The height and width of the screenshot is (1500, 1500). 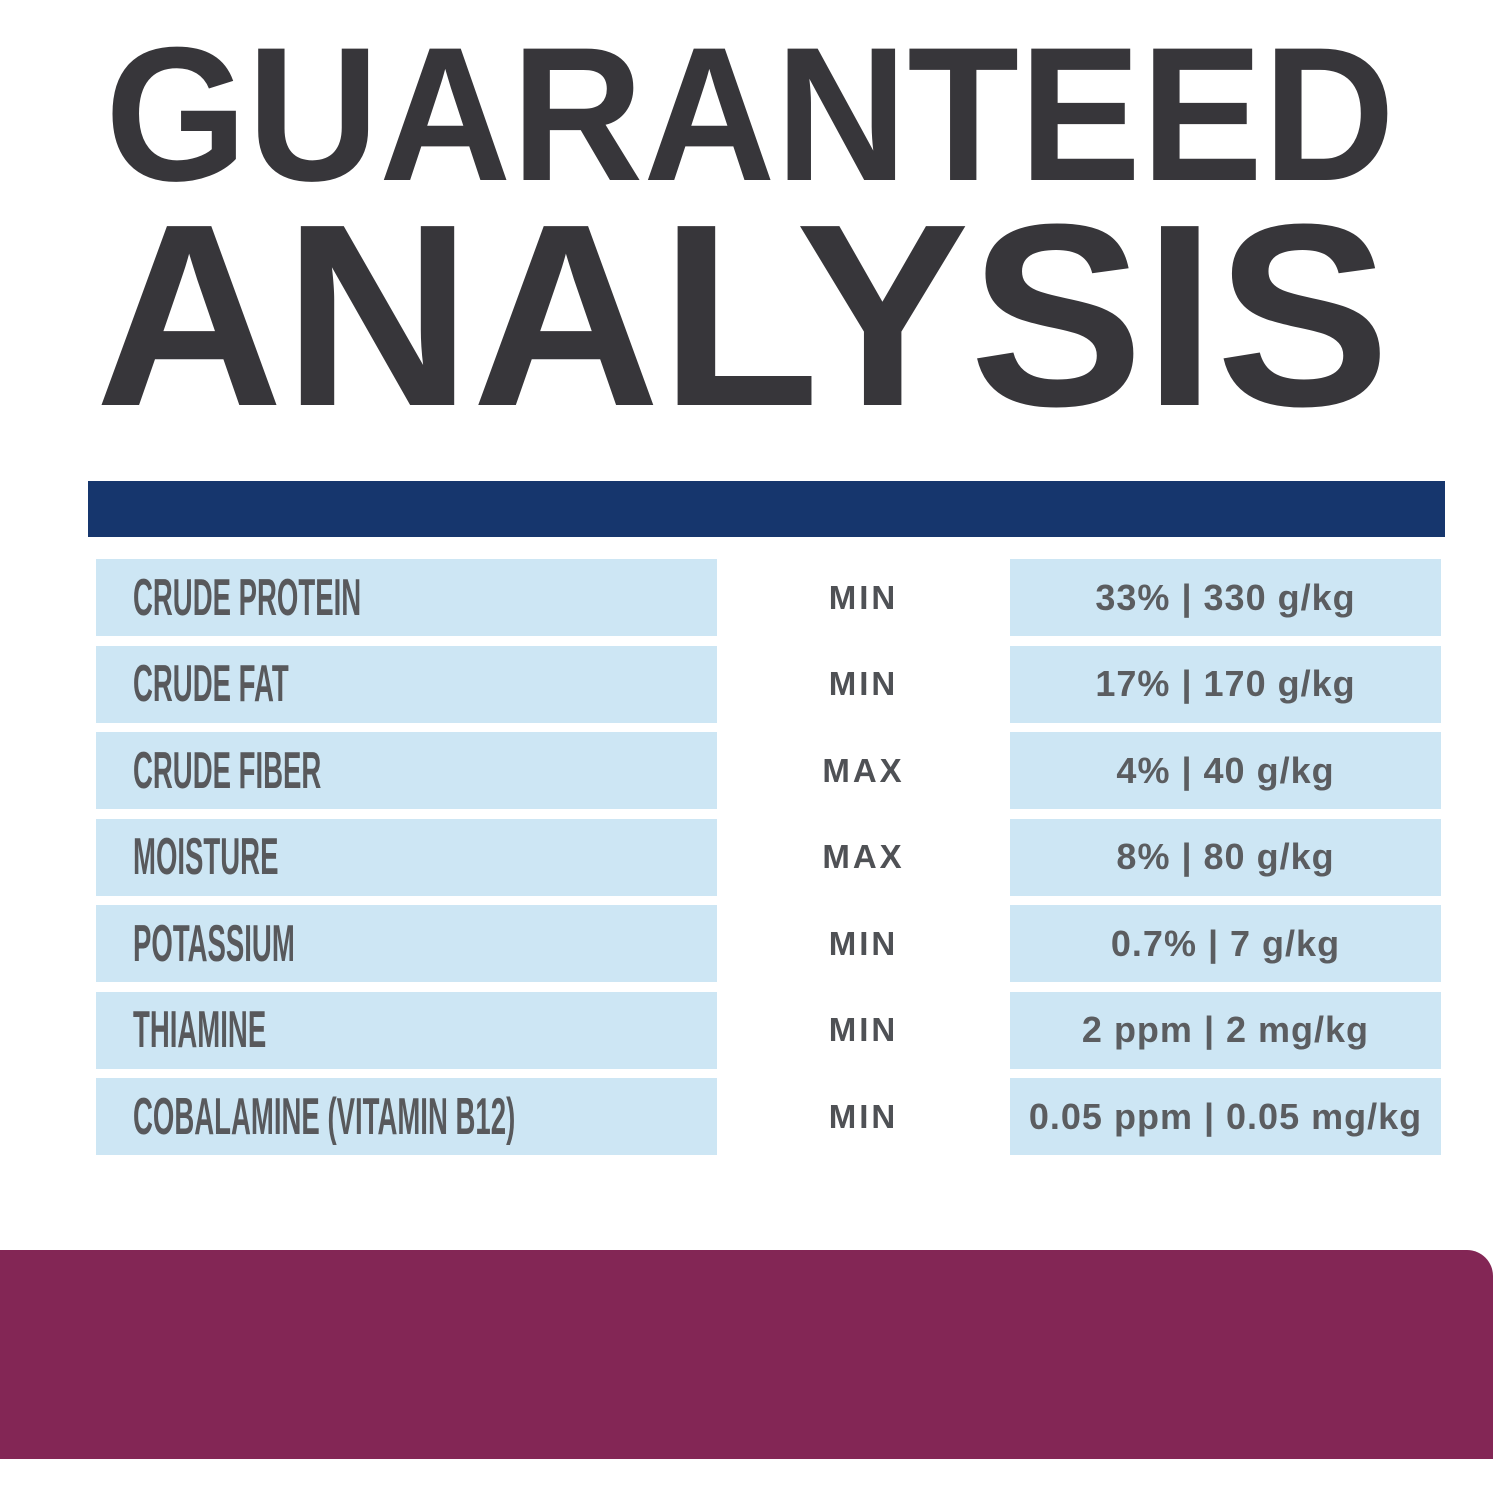 I want to click on value-text: 0.05 ppm | 0.05 mg/kg, so click(x=1225, y=1116).